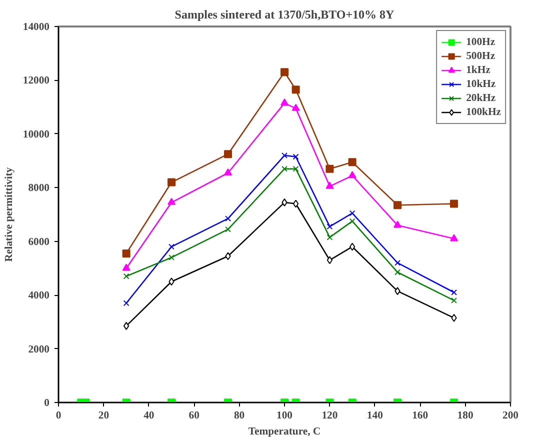 The width and height of the screenshot is (543, 443). I want to click on x-tick-label: 0, so click(59, 416).